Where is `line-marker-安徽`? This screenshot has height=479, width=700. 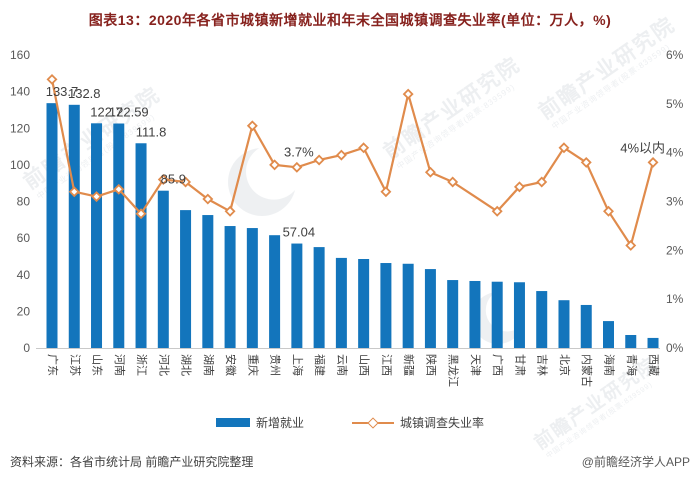
line-marker-安徽 is located at coordinates (230, 211).